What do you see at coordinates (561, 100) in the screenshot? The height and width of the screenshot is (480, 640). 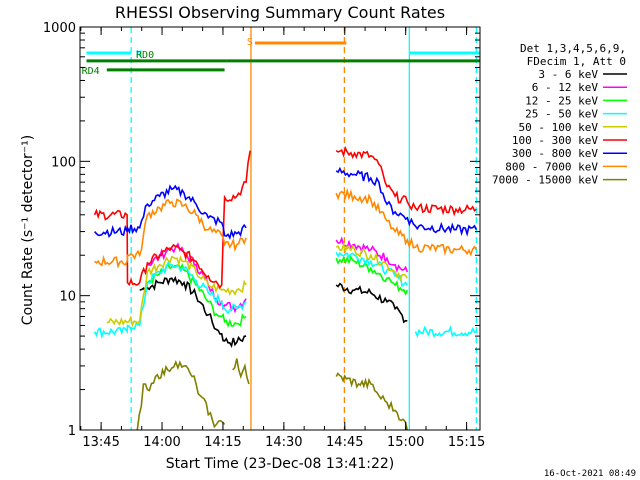 I see `legend-label-2: 12 - 25 keV` at bounding box center [561, 100].